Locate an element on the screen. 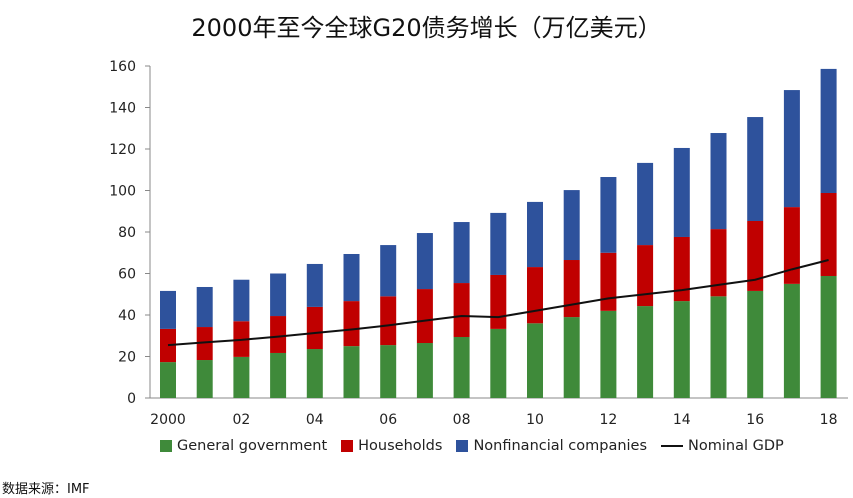 The width and height of the screenshot is (853, 498). y-tick-label: 60 is located at coordinates (127, 275).